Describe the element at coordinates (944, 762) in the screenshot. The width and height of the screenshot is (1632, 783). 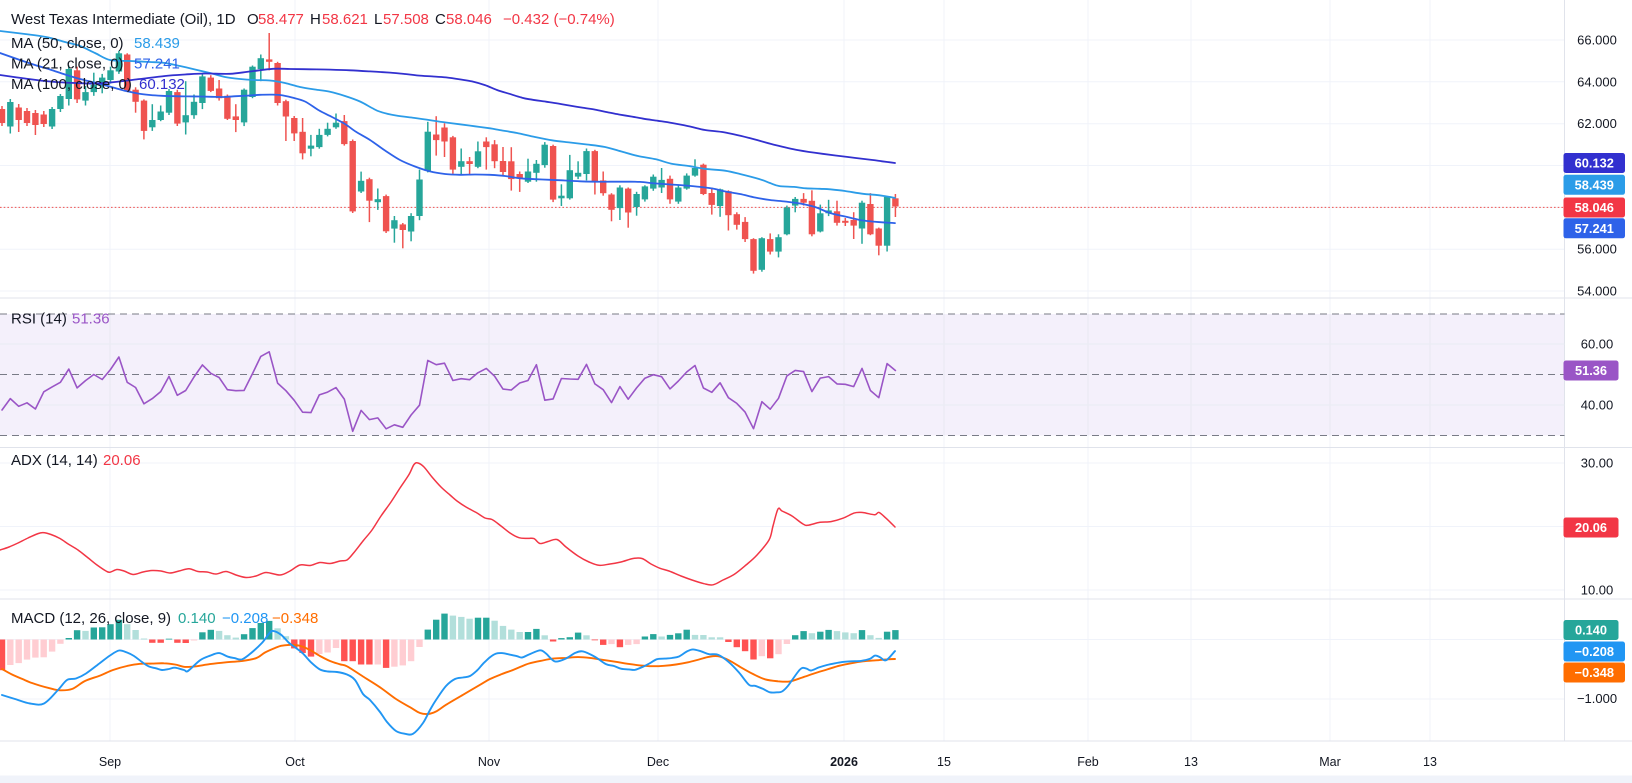
I see `svg-text: 15` at that location.